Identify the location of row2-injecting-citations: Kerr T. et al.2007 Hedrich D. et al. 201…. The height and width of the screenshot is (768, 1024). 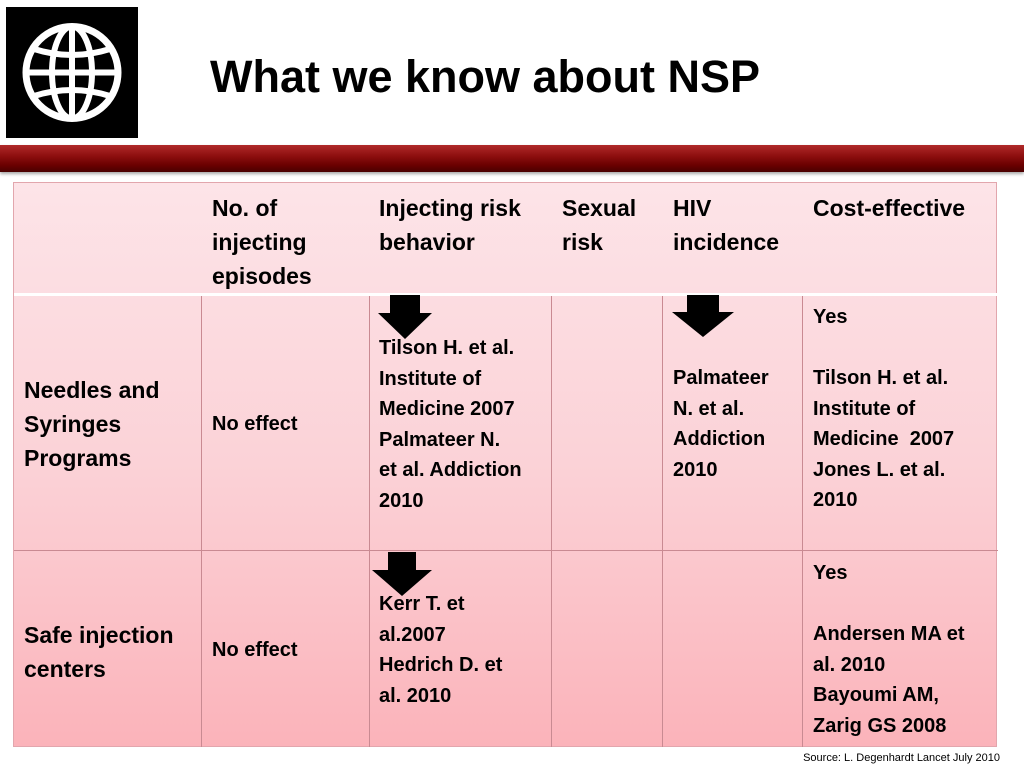
(466, 650).